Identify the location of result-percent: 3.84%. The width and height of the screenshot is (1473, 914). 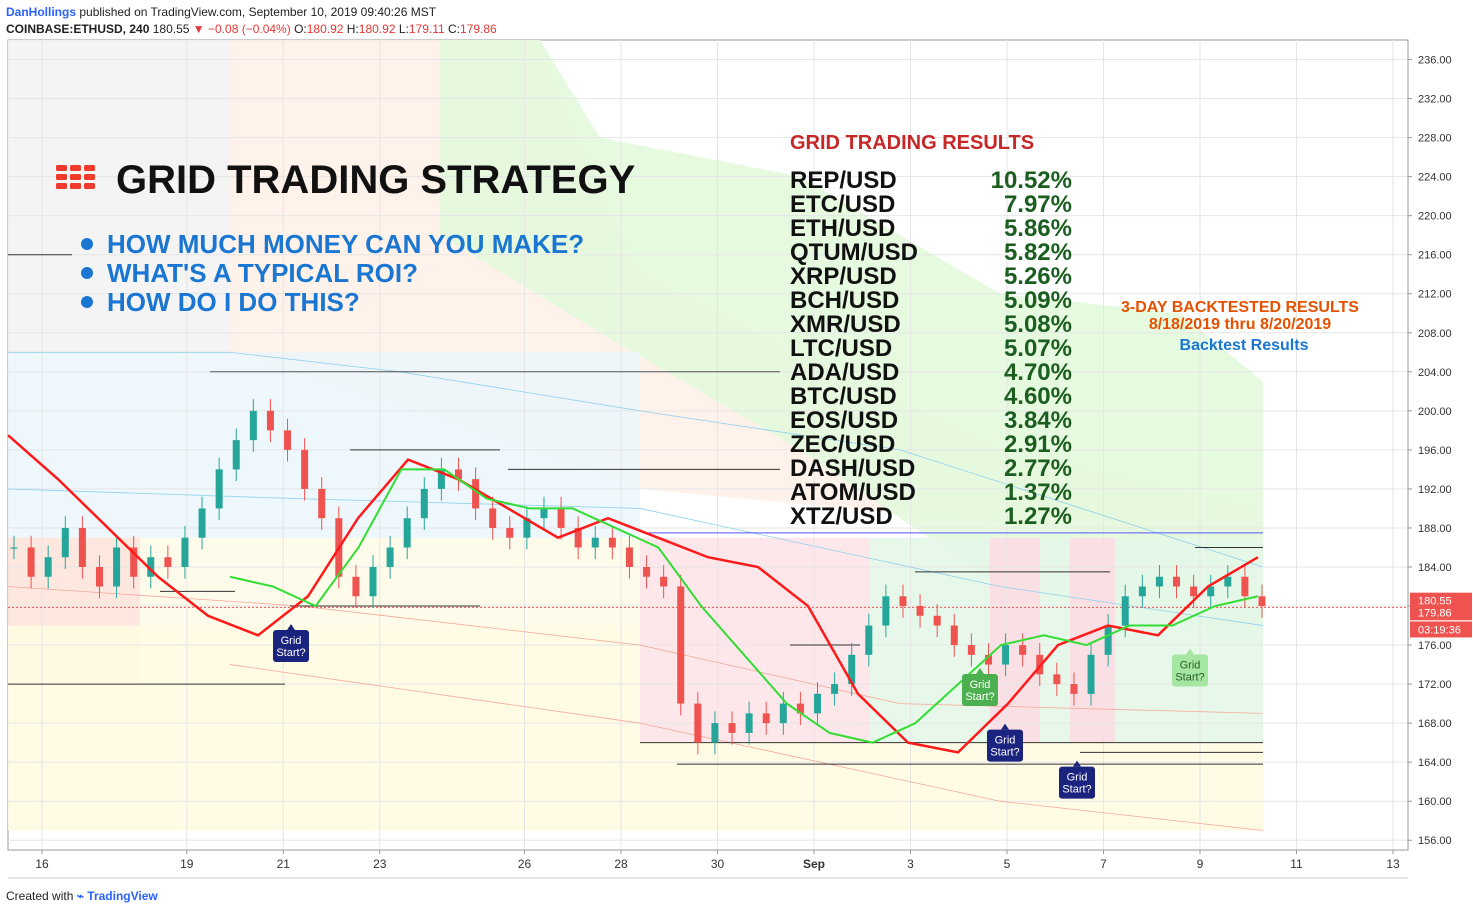
(1038, 420).